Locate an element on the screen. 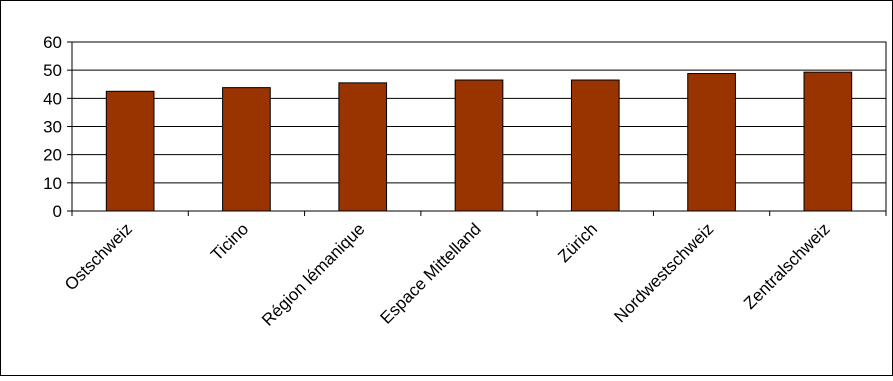 The height and width of the screenshot is (381, 893). y-axis: 0 10 20 30 40 50 60 is located at coordinates (57, 127).